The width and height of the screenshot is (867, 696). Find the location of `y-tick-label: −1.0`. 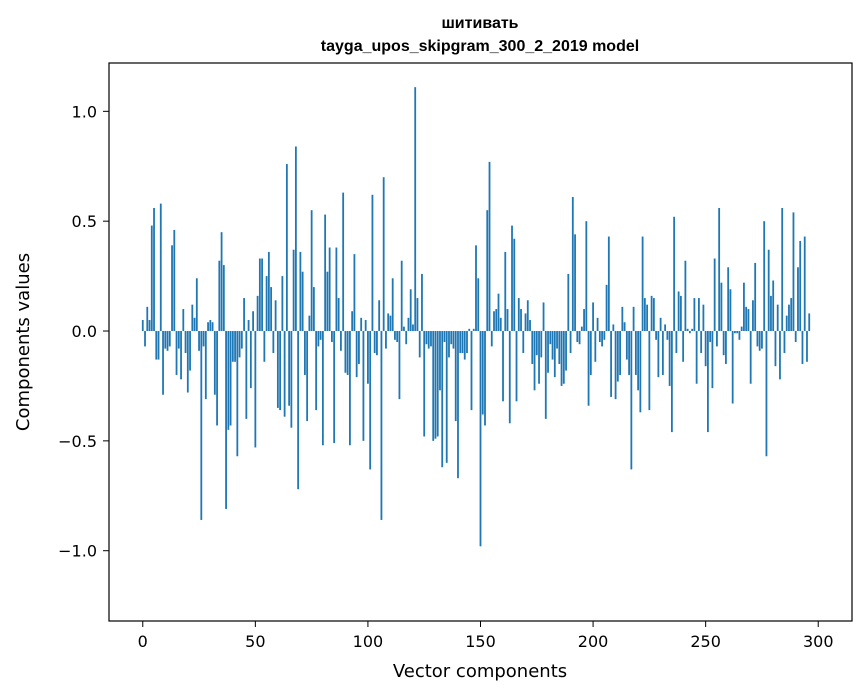

y-tick-label: −1.0 is located at coordinates (77, 551).